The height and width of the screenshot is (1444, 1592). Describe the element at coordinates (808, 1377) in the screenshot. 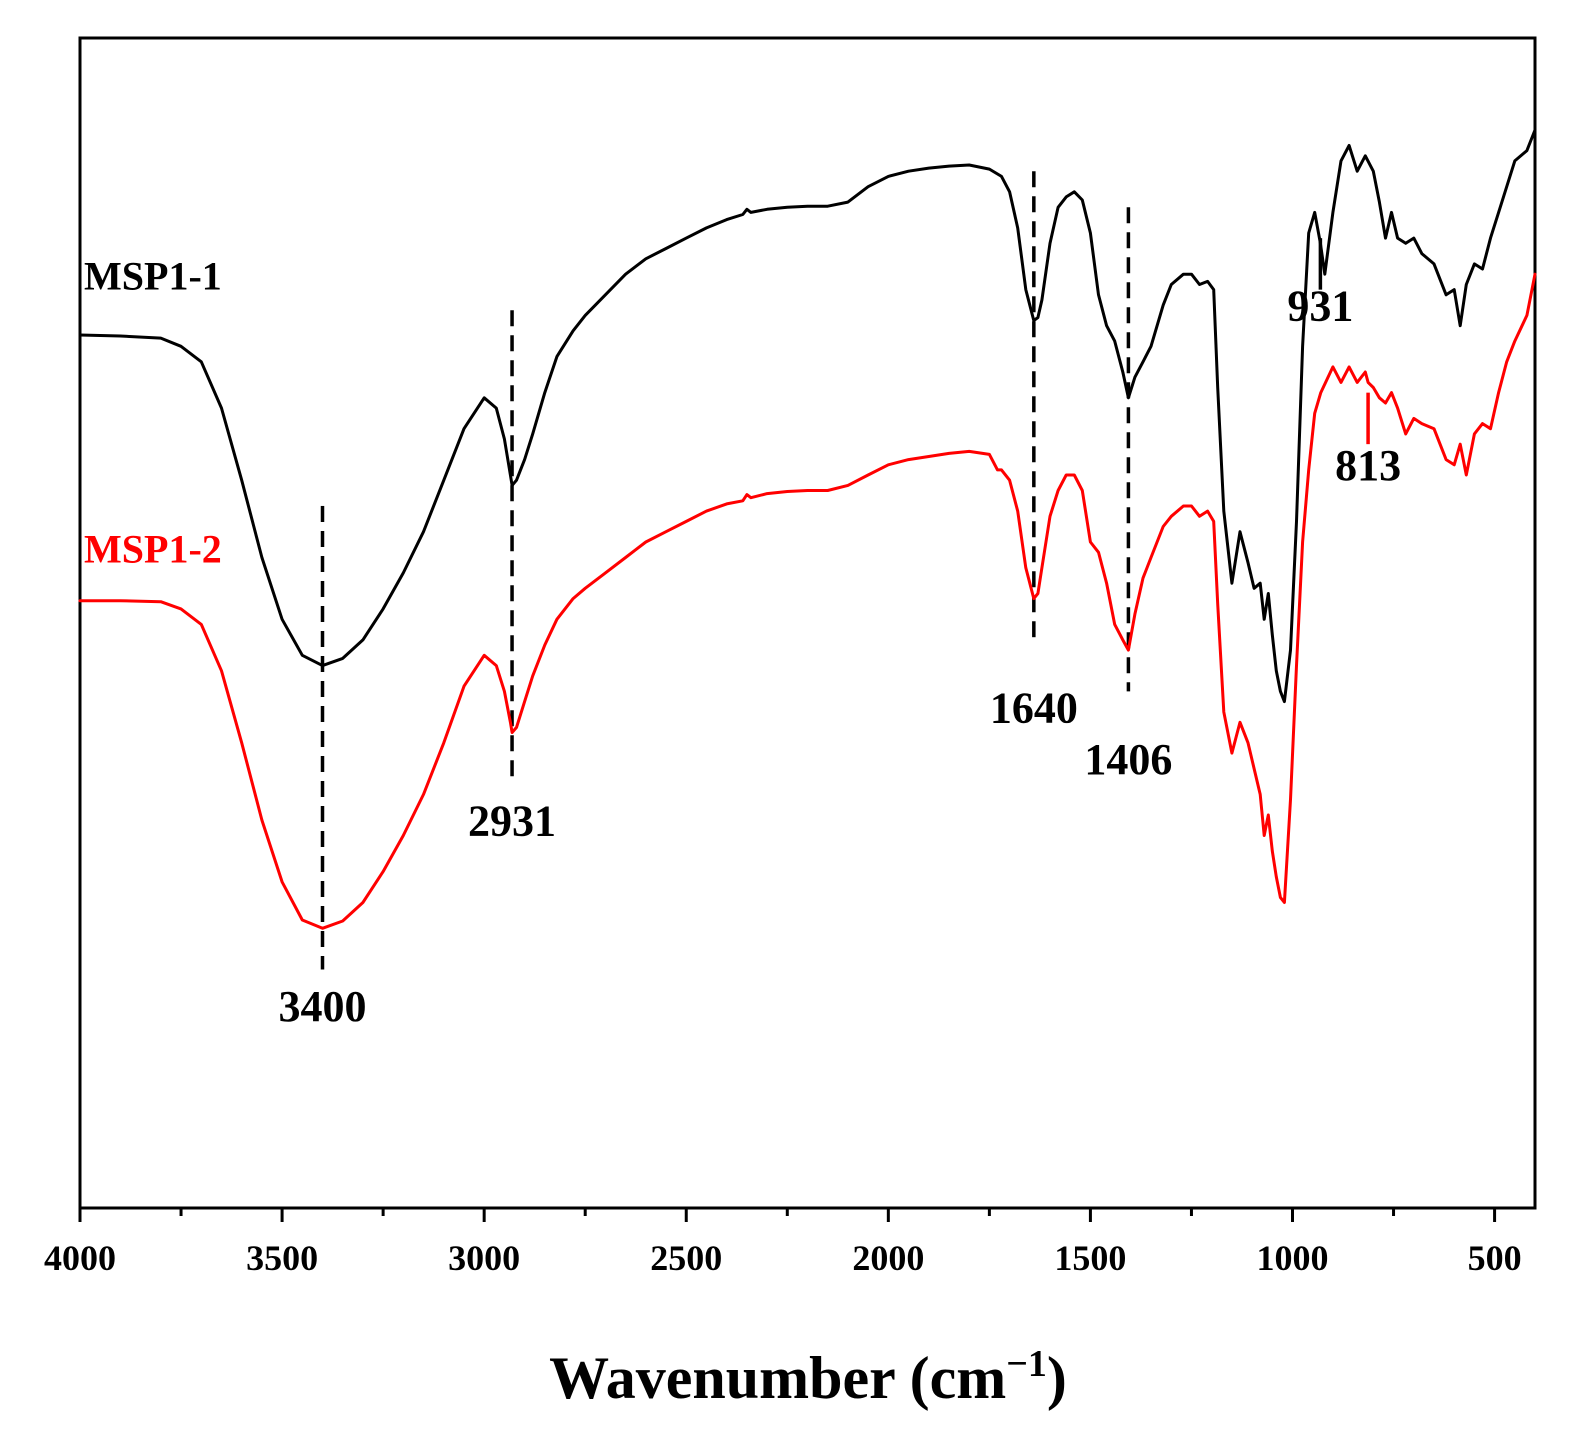

I see `x-axis-title: Wavenumber (cm−1)` at that location.